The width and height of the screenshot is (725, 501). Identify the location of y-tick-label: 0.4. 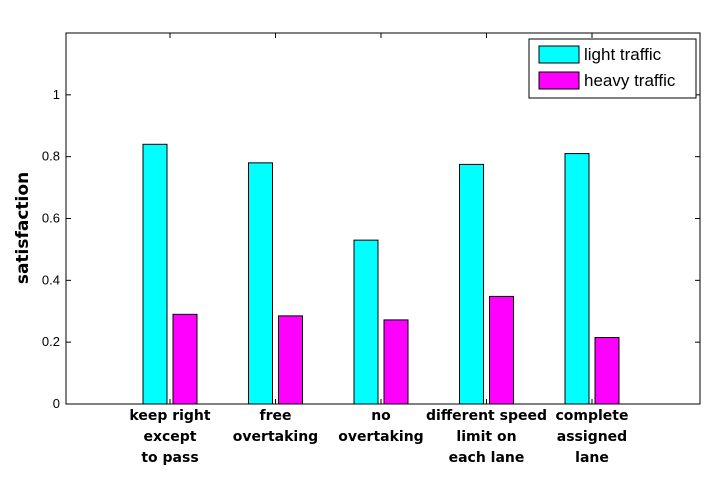
(51, 279).